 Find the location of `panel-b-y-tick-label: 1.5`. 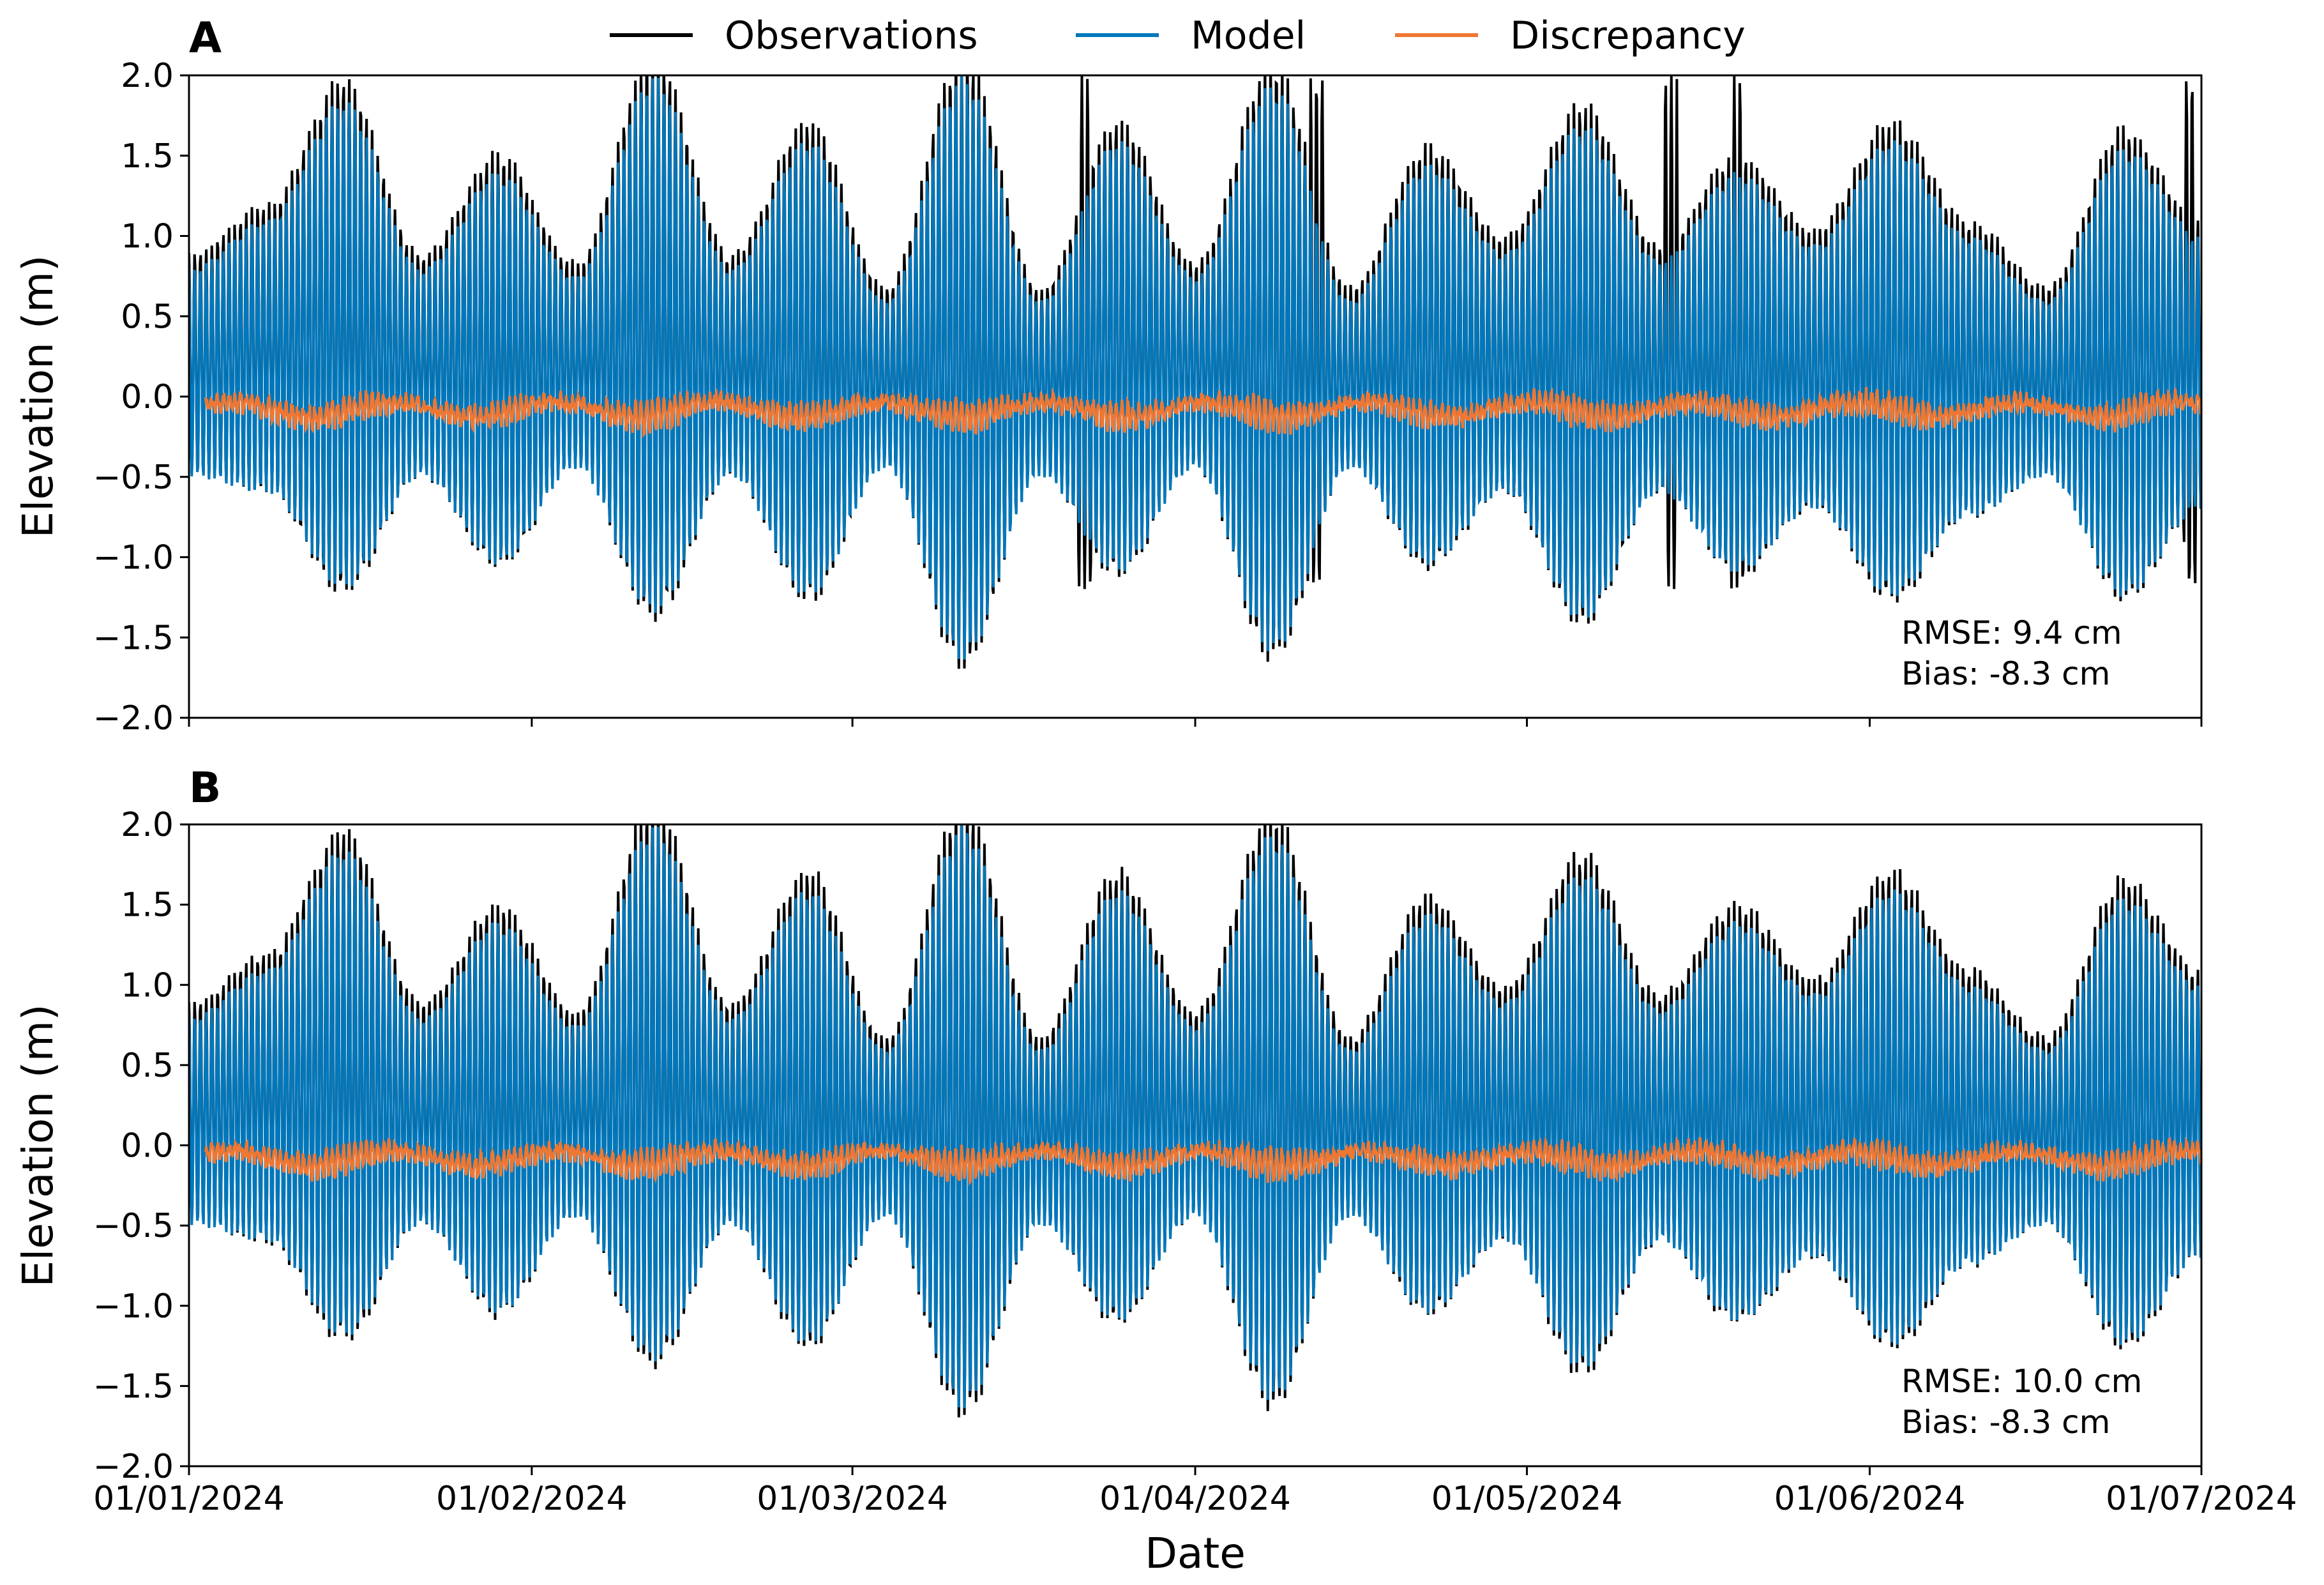

panel-b-y-tick-label: 1.5 is located at coordinates (147, 905).